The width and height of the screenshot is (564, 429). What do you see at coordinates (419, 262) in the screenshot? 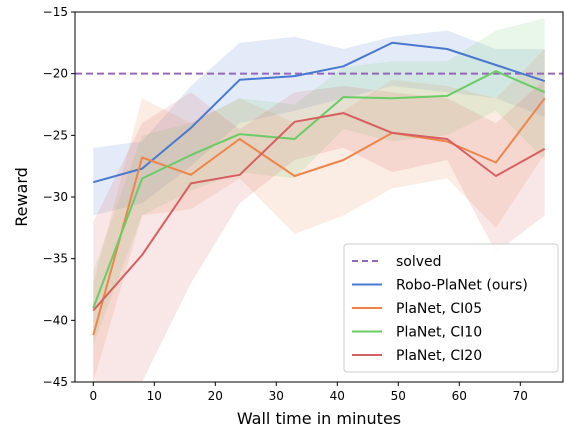
I see `legend-label-solved: solved` at bounding box center [419, 262].